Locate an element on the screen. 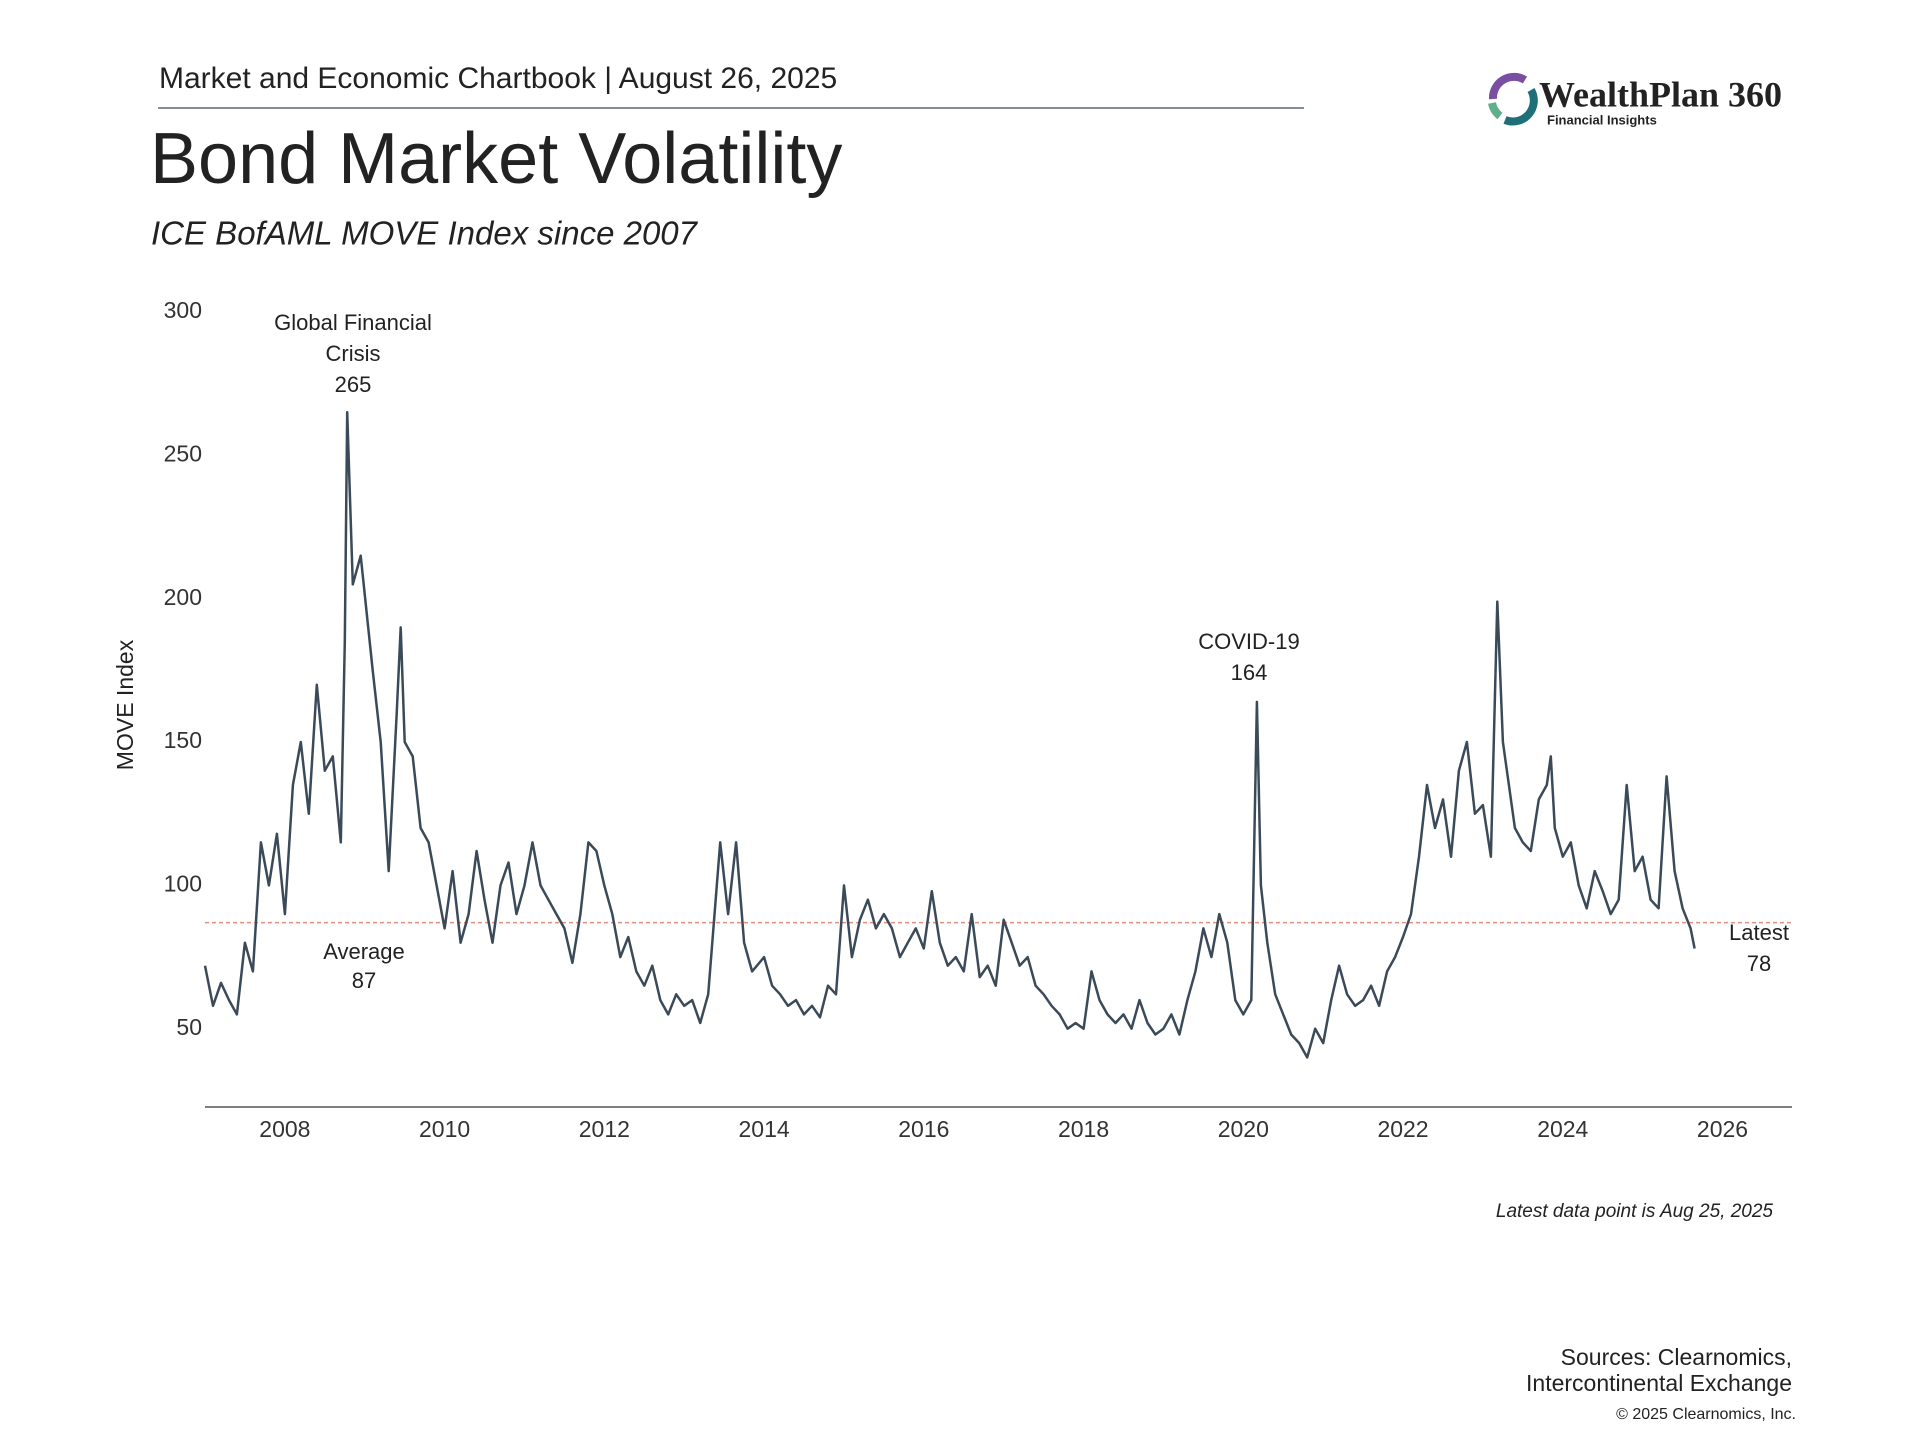 The image size is (1920, 1445). logo-name: WealthPlan 360 is located at coordinates (1660, 94).